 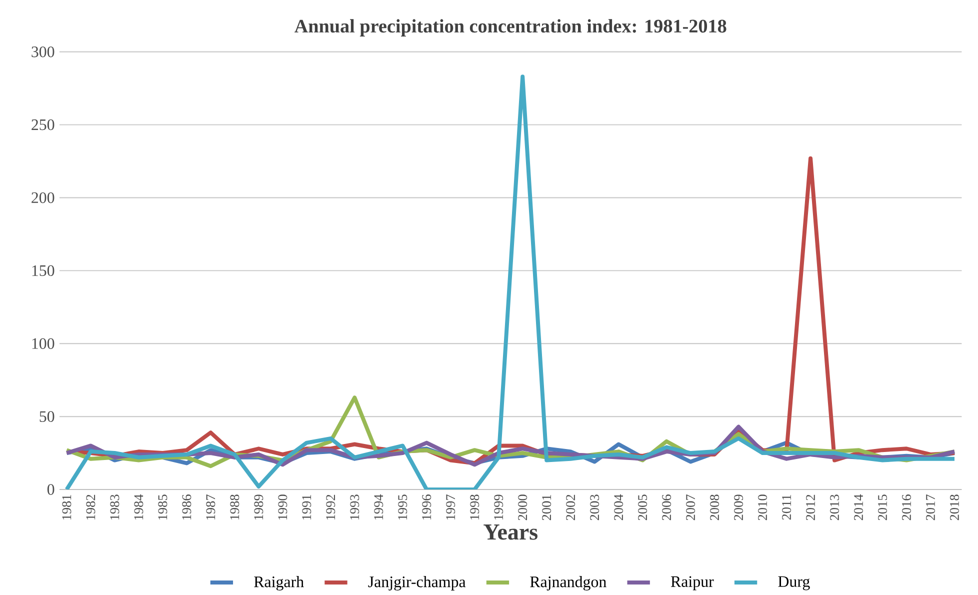 I want to click on x-tick-label: 2005, so click(x=643, y=507).